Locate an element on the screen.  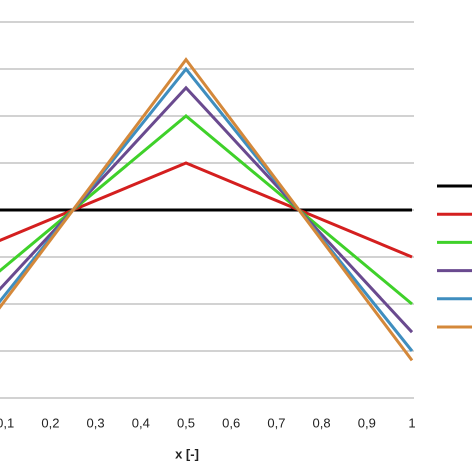
x-tick-label: 0,1 is located at coordinates (7, 422).